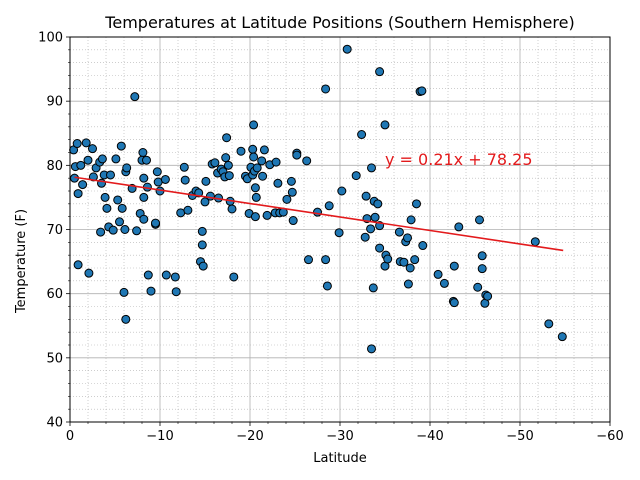 The height and width of the screenshot is (480, 640). What do you see at coordinates (429, 436) in the screenshot?
I see `x-tick-label: −40` at bounding box center [429, 436].